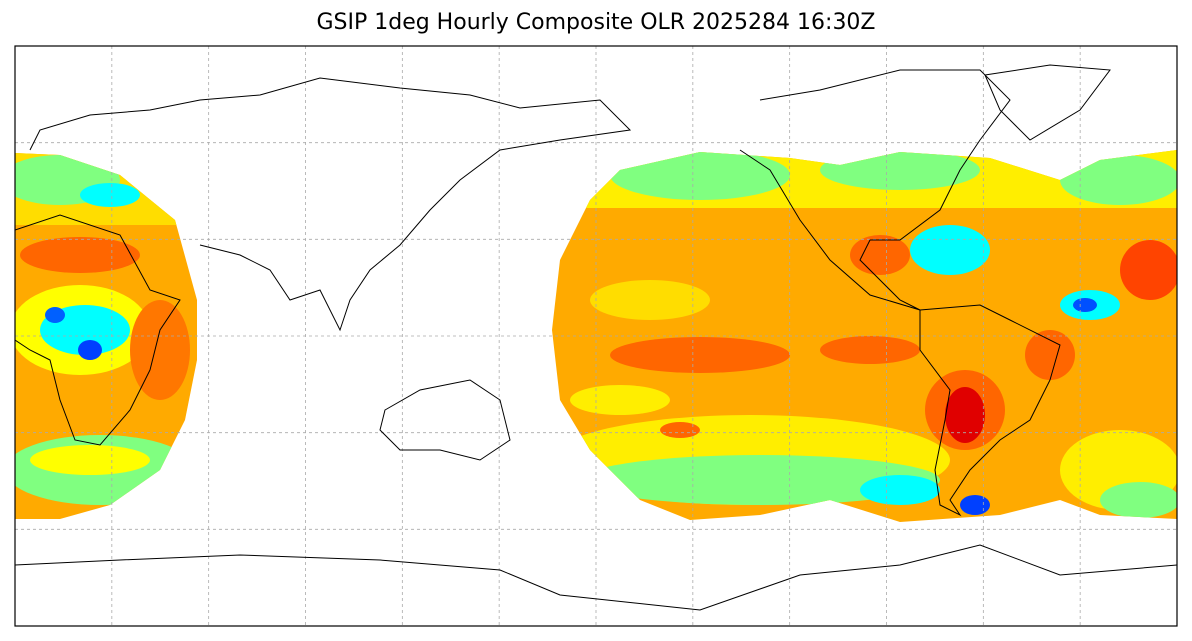 This screenshot has height=641, width=1192. What do you see at coordinates (990, 410) in the screenshot?
I see `coastline-south-america` at bounding box center [990, 410].